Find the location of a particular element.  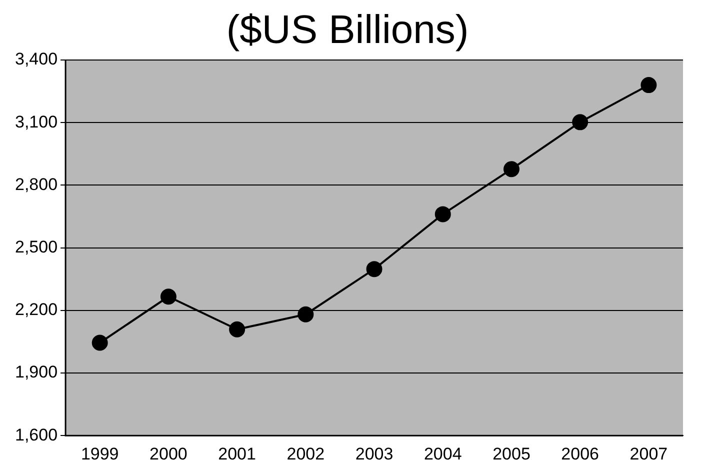

x-tick-label: 2007 is located at coordinates (649, 454).